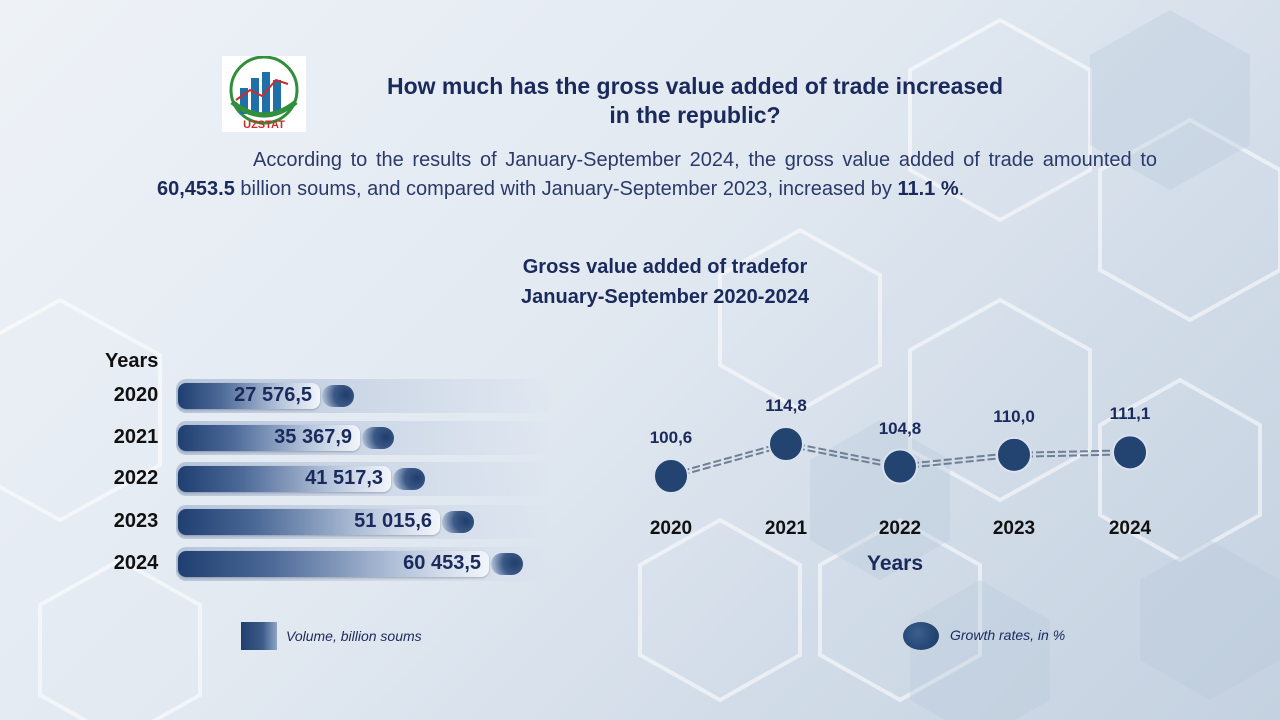  What do you see at coordinates (196, 189) in the screenshot?
I see `summary-amount: 60,453.5` at bounding box center [196, 189].